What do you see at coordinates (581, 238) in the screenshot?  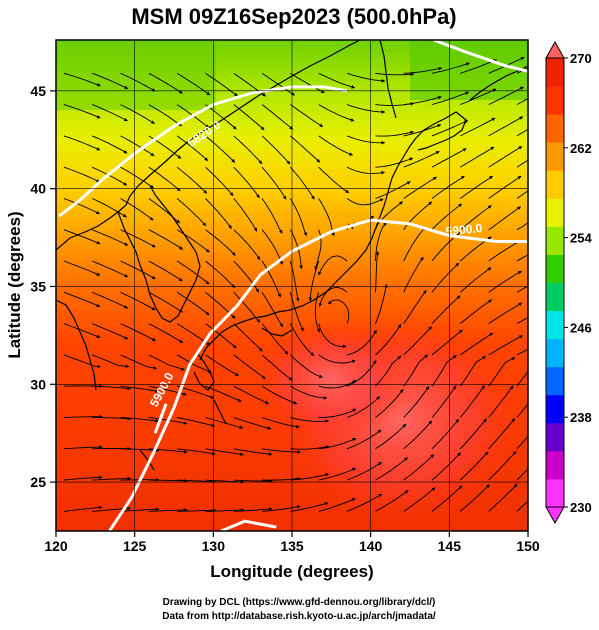 I see `colorbar-tick-label: 254` at bounding box center [581, 238].